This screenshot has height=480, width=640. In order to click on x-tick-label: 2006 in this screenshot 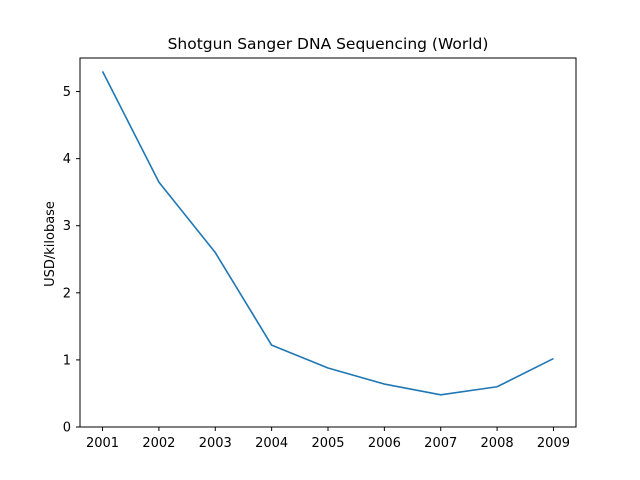, I will do `click(384, 443)`.